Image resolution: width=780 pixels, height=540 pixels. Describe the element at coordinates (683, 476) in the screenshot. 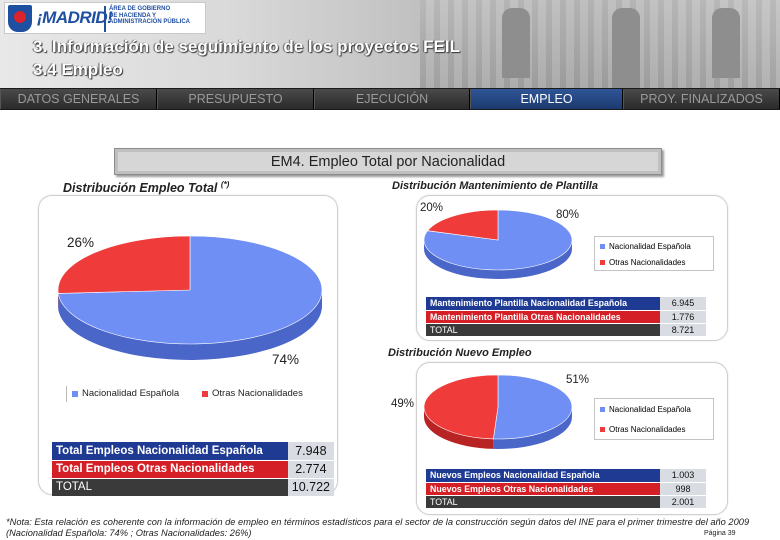

I see `table-cell-value: 1.003` at that location.